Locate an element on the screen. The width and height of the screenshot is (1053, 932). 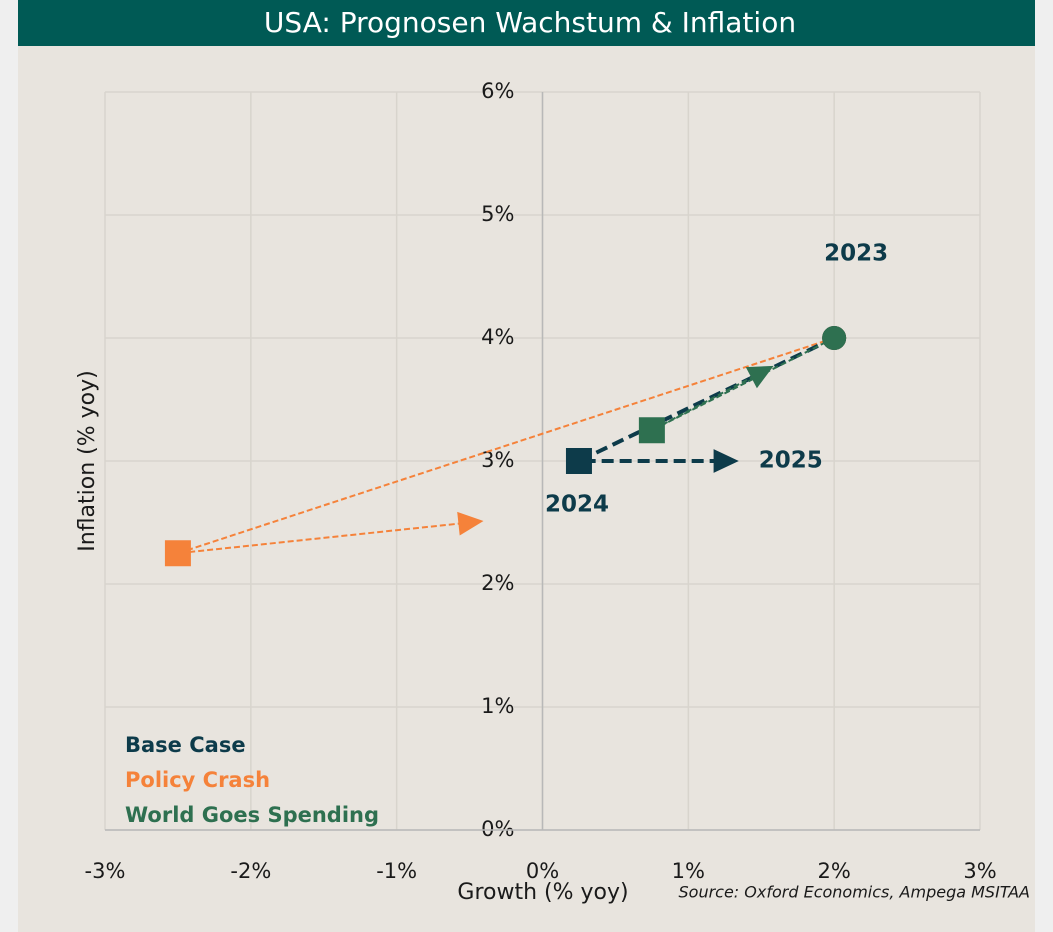
legend-entry: Policy Crash is located at coordinates (197, 780).